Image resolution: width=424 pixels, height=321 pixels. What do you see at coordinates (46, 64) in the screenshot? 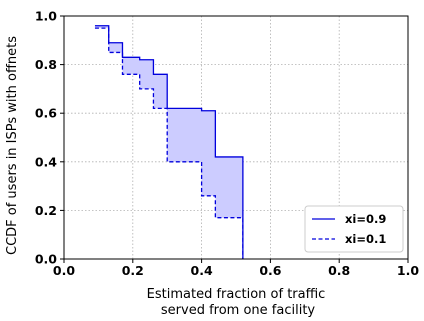
I see `y-tick-label-4: 0.8` at bounding box center [46, 64].